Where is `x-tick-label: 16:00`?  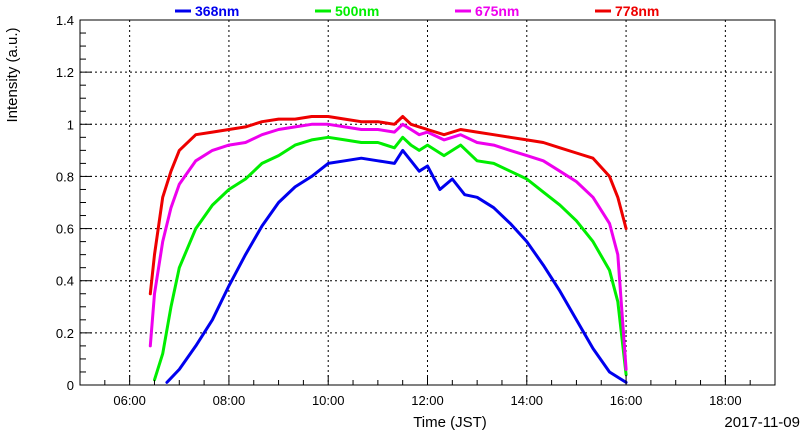 x-tick-label: 16:00 is located at coordinates (626, 400).